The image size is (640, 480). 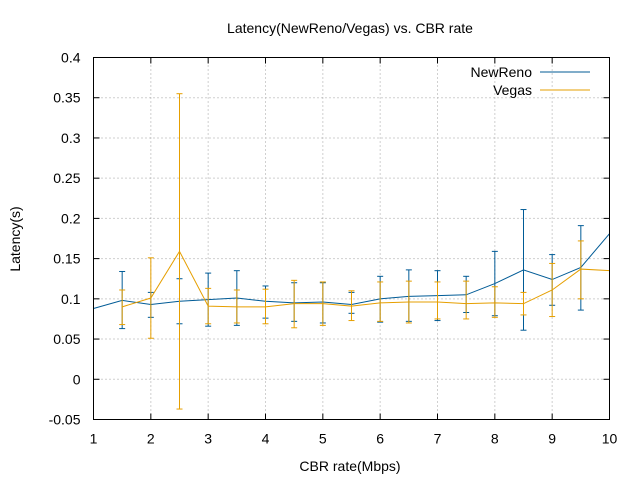 I want to click on legend-label-newreno: NewReno, so click(x=502, y=72).